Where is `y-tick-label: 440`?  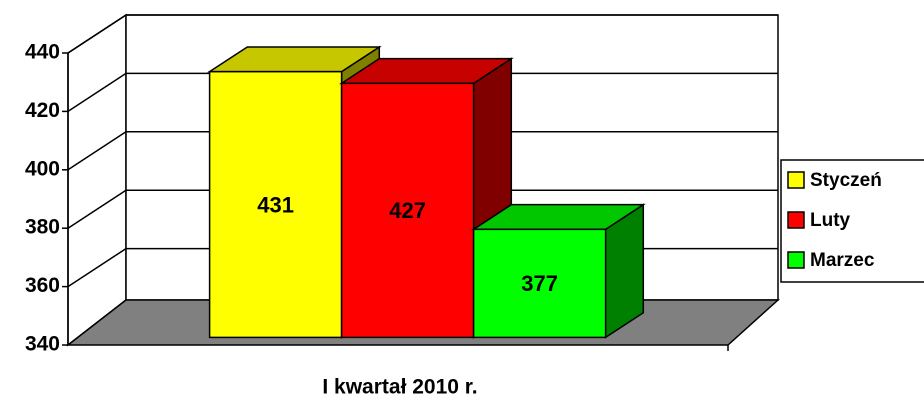
y-tick-label: 440 is located at coordinates (42, 52).